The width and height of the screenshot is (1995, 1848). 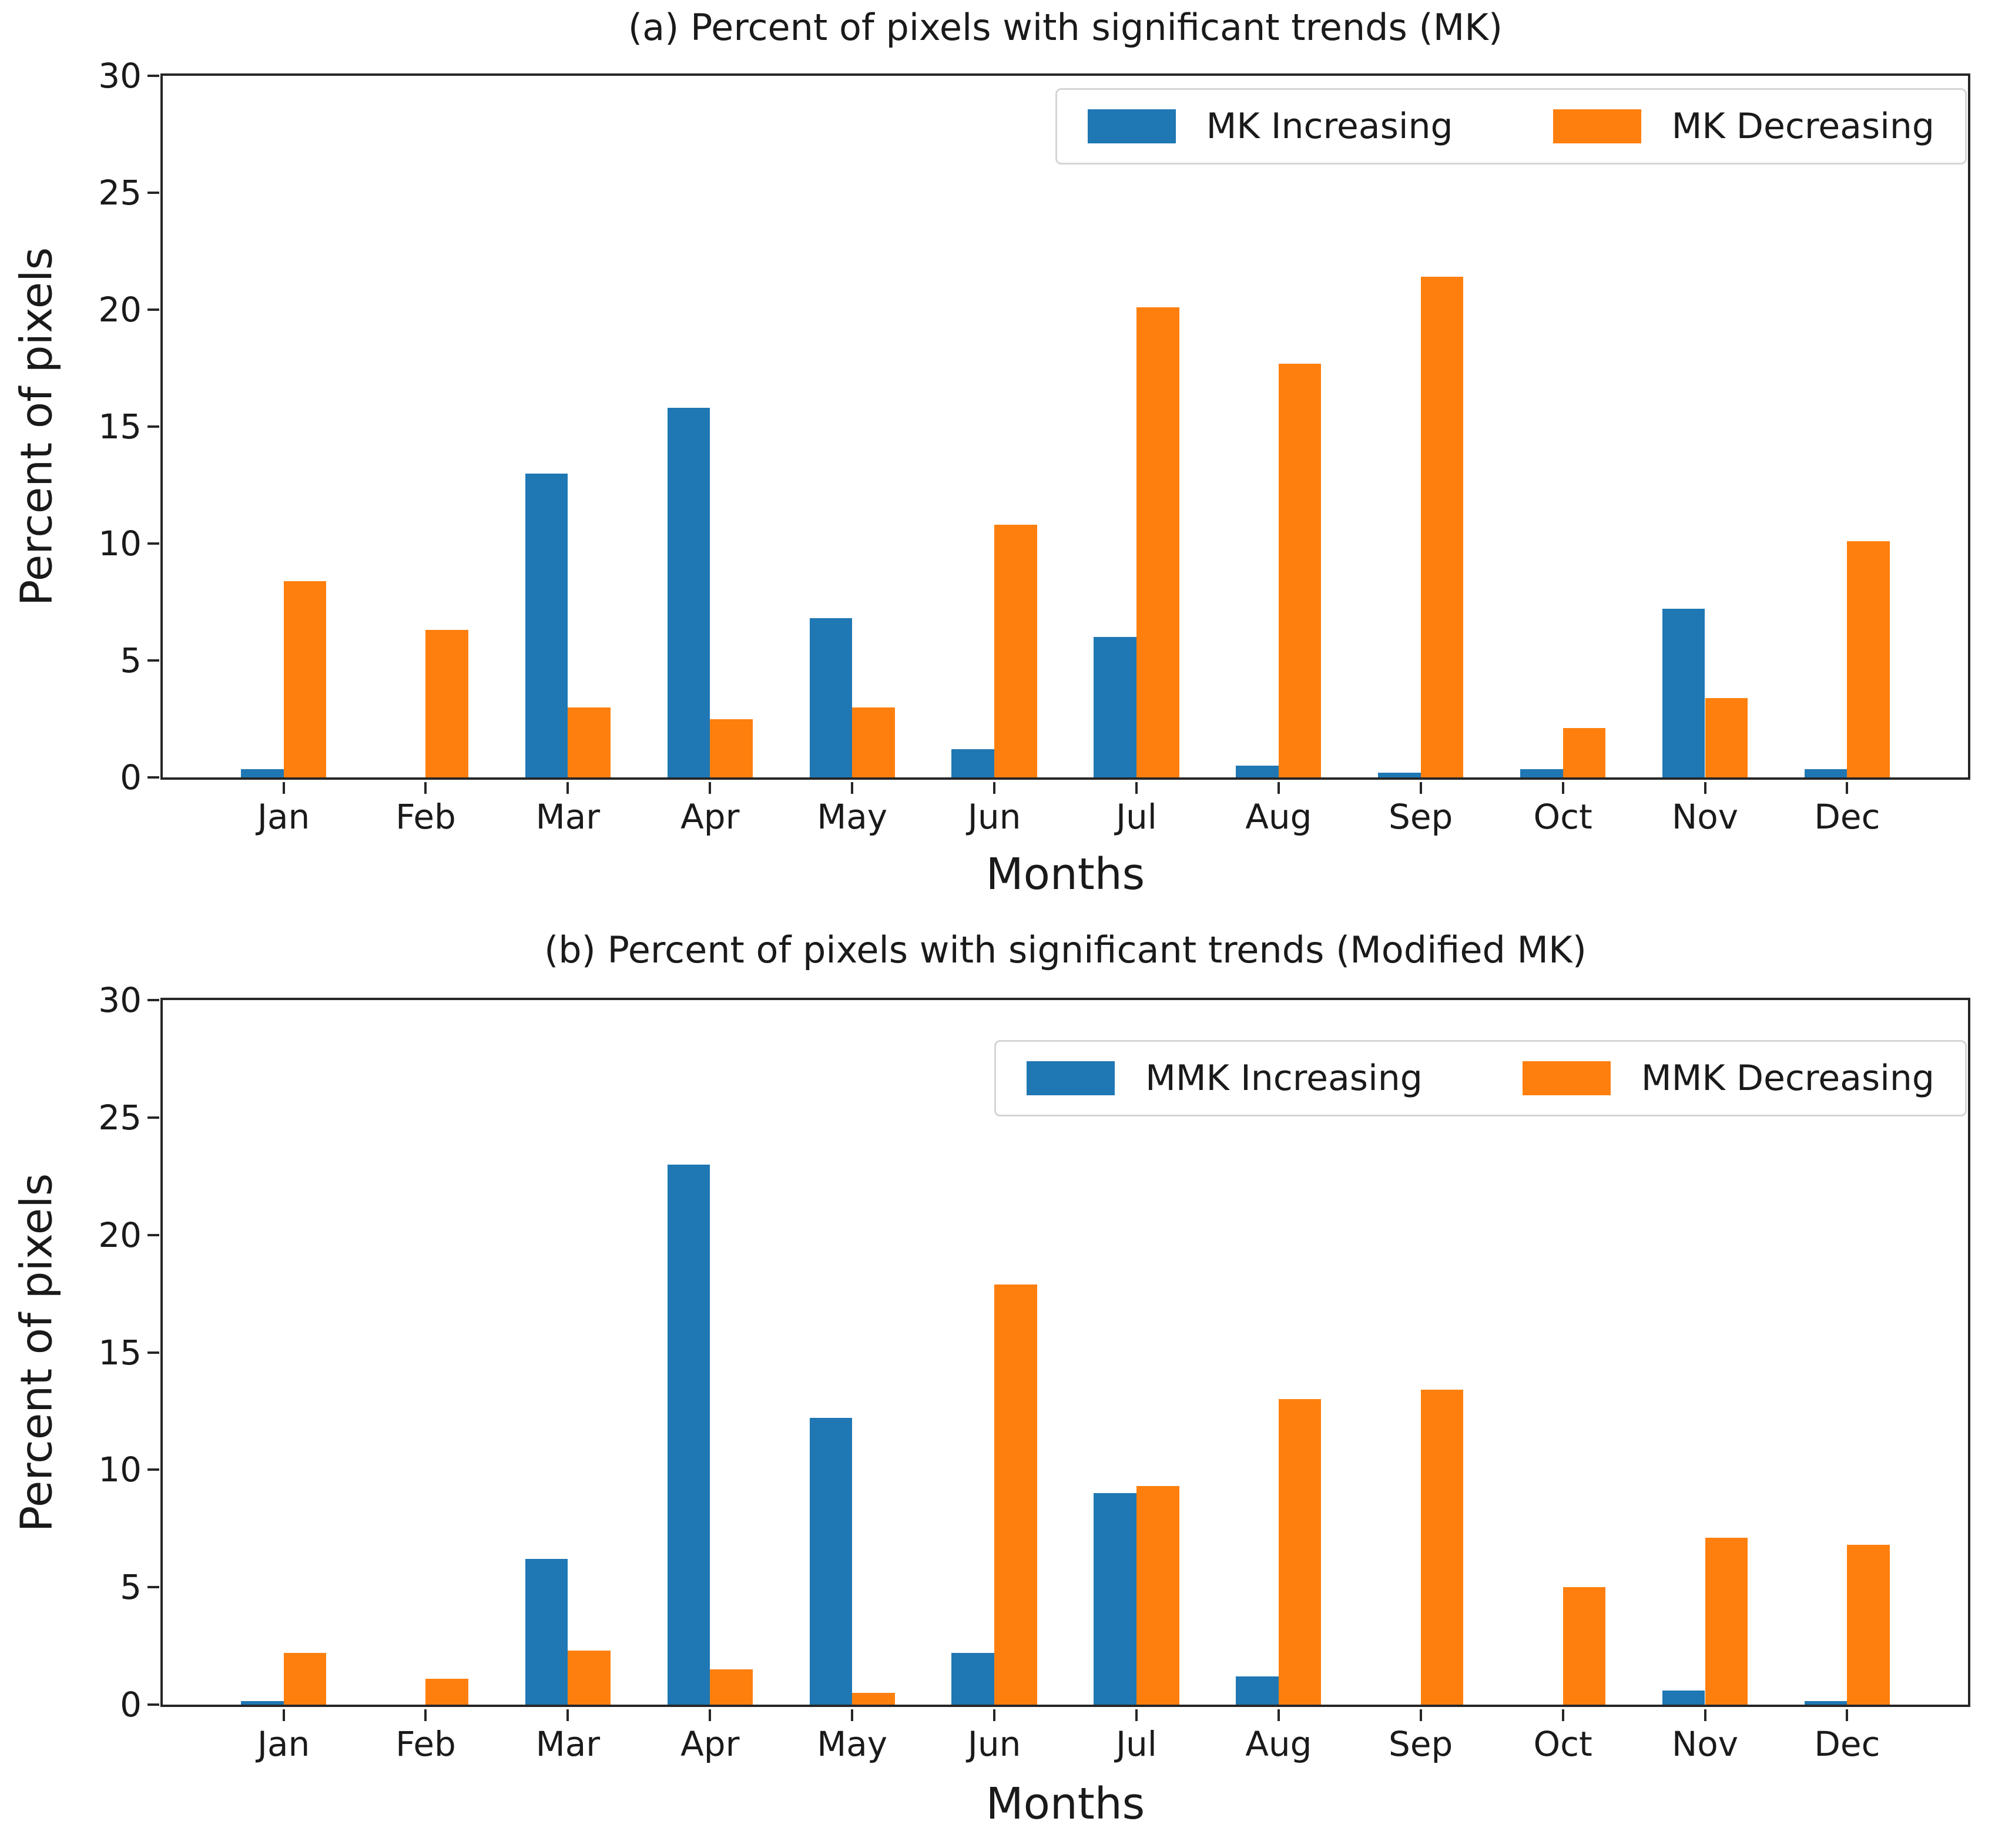 I want to click on bar-a-increasing-apr, so click(x=688, y=592).